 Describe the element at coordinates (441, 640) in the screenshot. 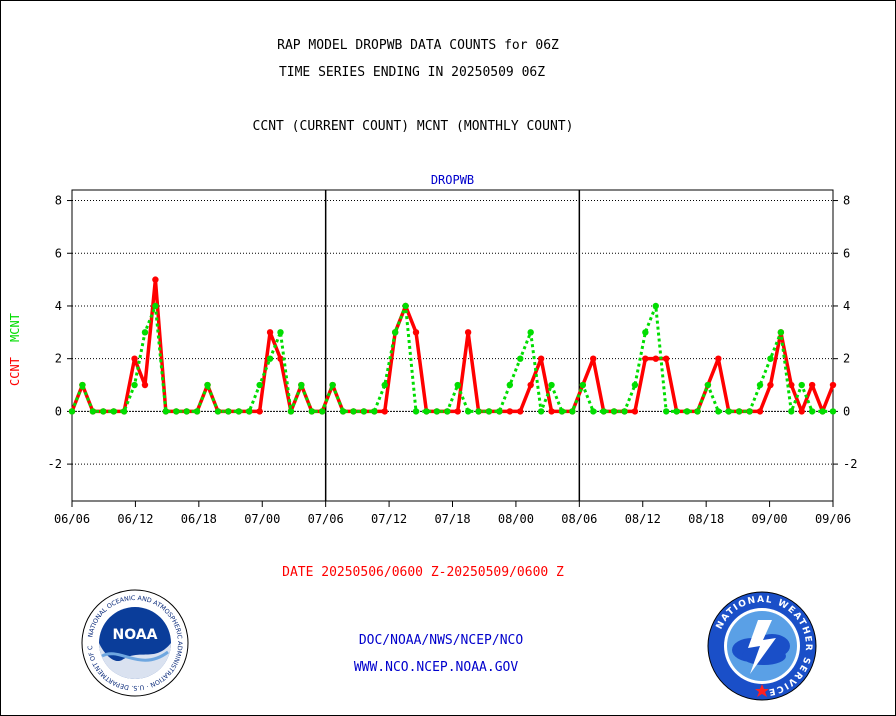

I see `agency-label: DOC/NOAA/NWS/NCEP/NCO` at that location.